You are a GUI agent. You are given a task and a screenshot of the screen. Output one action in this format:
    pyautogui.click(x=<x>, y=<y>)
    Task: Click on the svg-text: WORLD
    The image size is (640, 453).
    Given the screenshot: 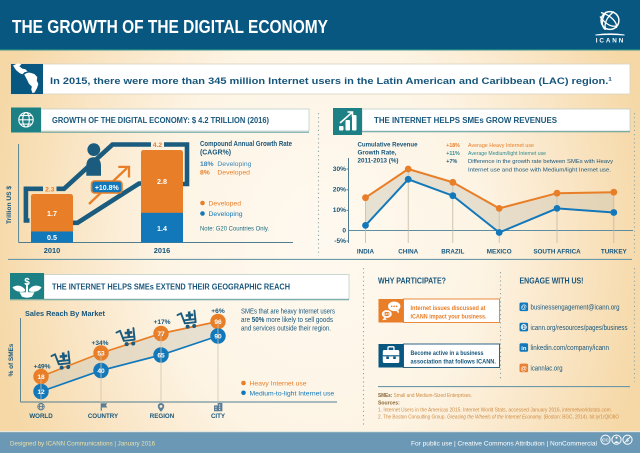 What is the action you would take?
    pyautogui.click(x=41, y=416)
    